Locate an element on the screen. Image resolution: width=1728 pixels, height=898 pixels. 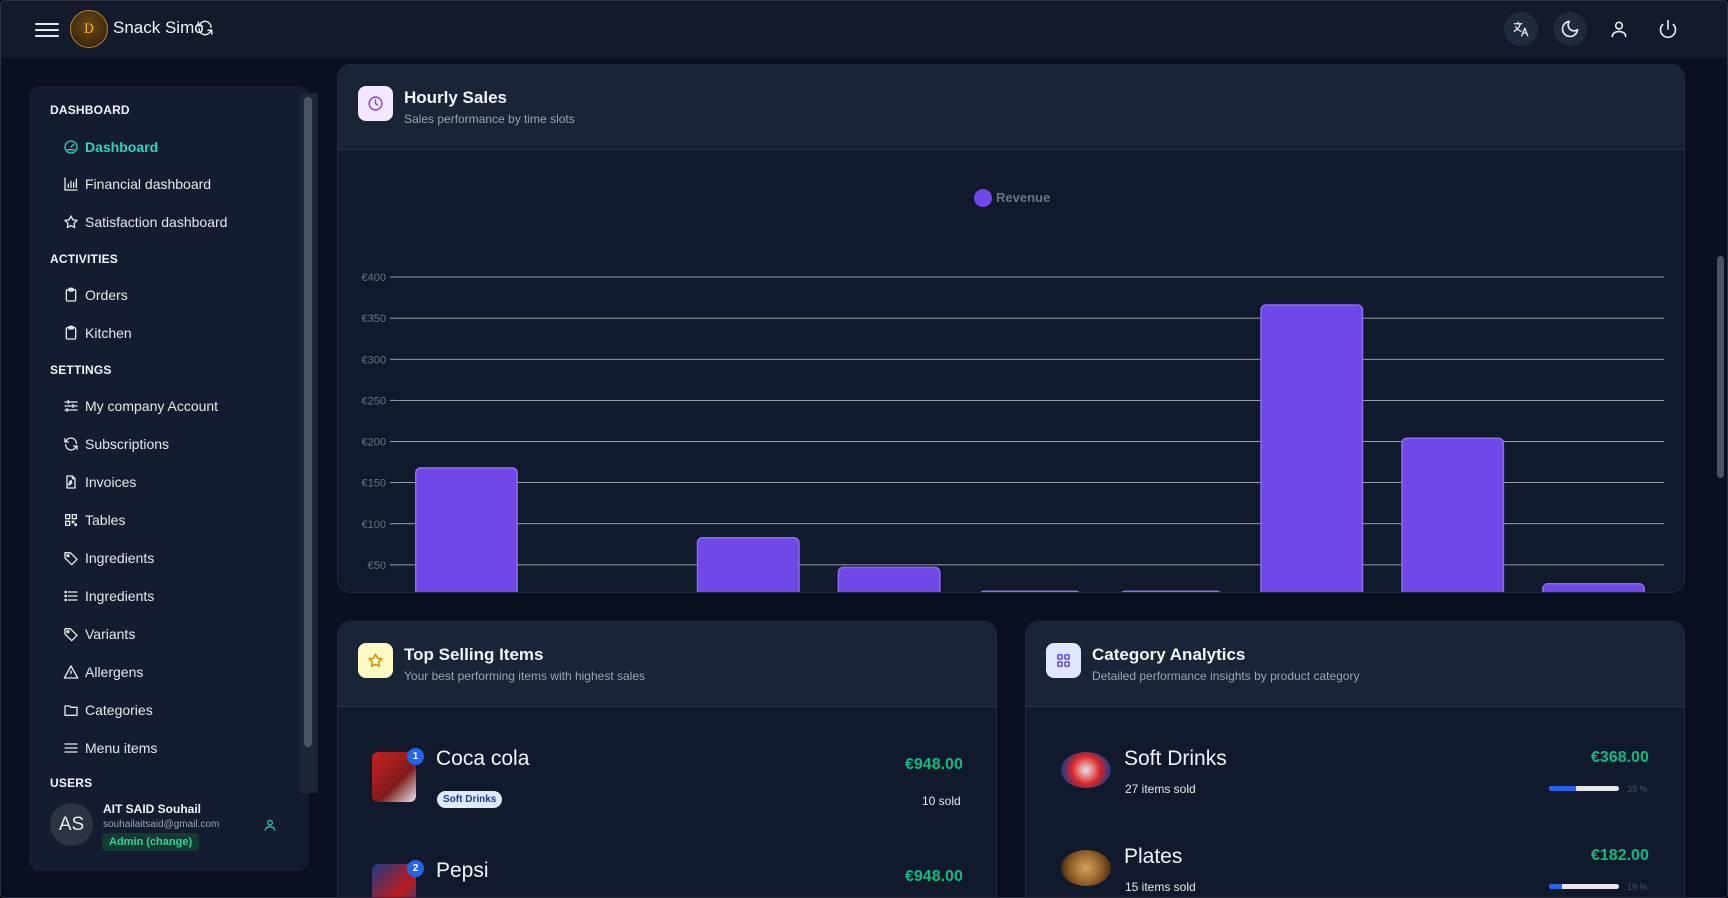
profile-button is located at coordinates (1619, 29).